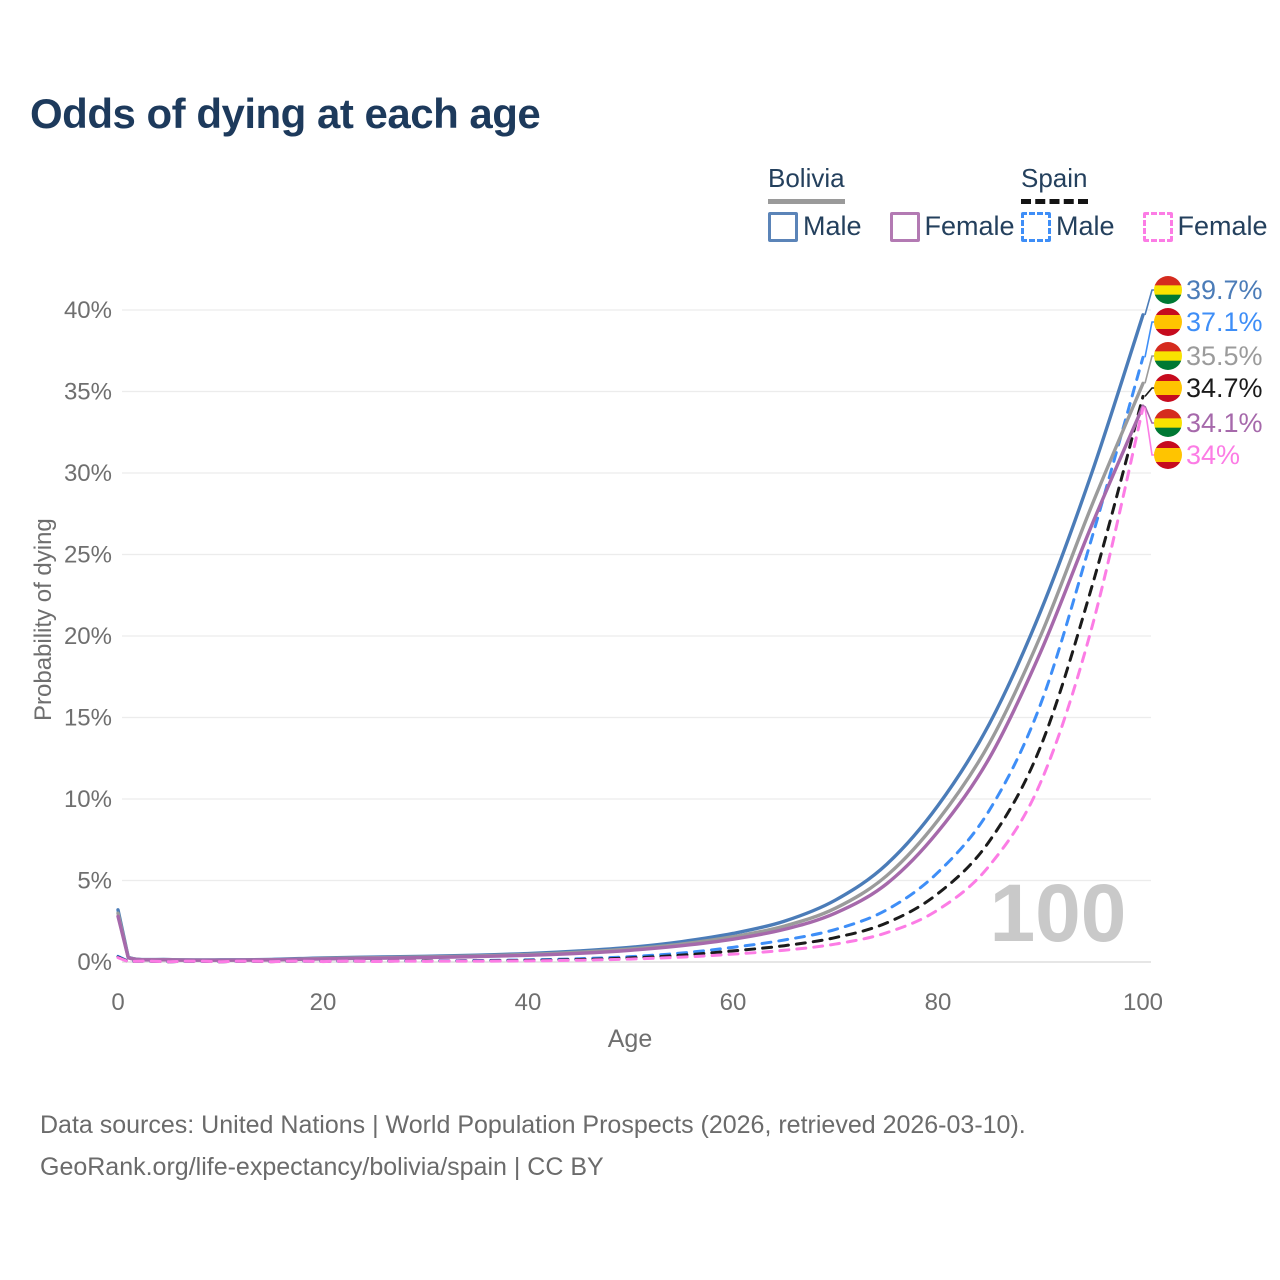  I want to click on x-tick-label: 60, so click(733, 1002).